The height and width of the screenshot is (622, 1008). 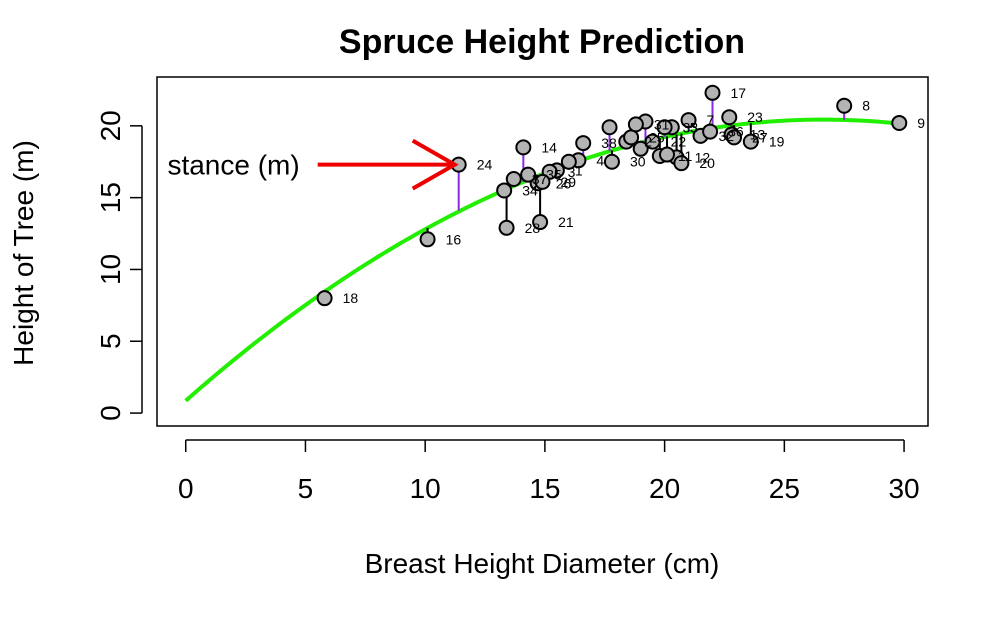 What do you see at coordinates (736, 132) in the screenshot?
I see `point-label: 36` at bounding box center [736, 132].